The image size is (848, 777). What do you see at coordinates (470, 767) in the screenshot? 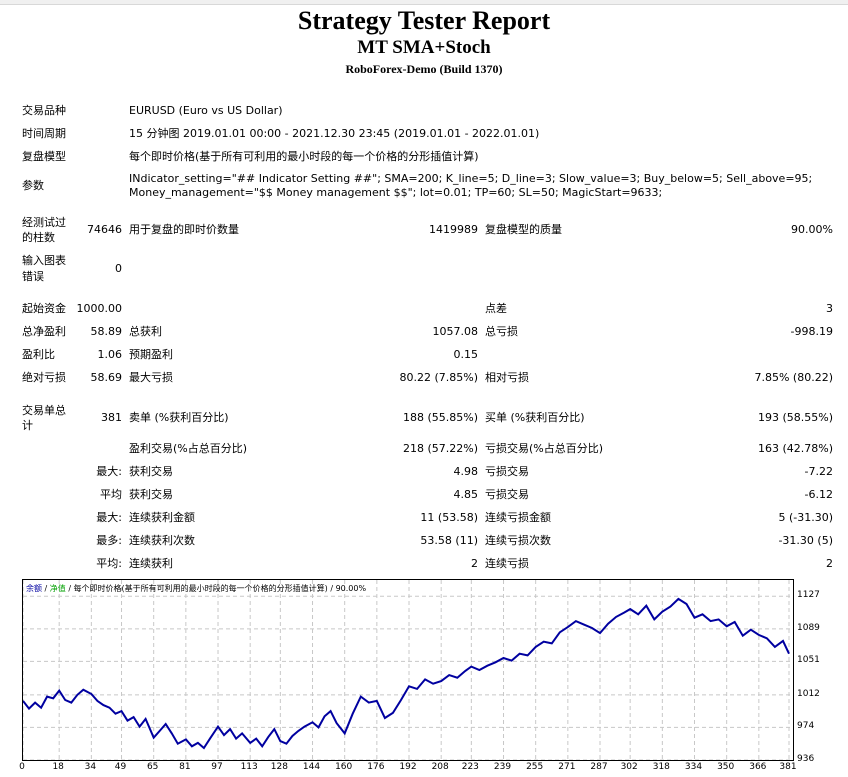
I see `x-tick-label: 223` at bounding box center [470, 767].